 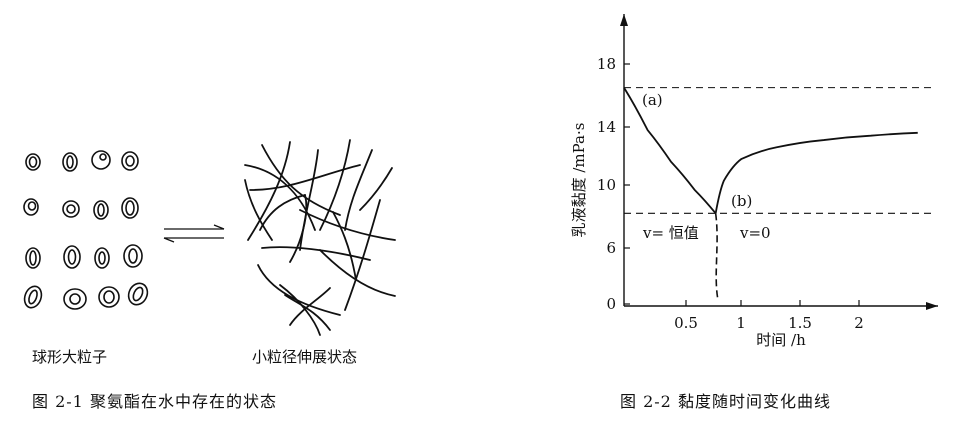 What do you see at coordinates (305, 357) in the screenshot?
I see `extended-state-label: 小粒径伸展状态` at bounding box center [305, 357].